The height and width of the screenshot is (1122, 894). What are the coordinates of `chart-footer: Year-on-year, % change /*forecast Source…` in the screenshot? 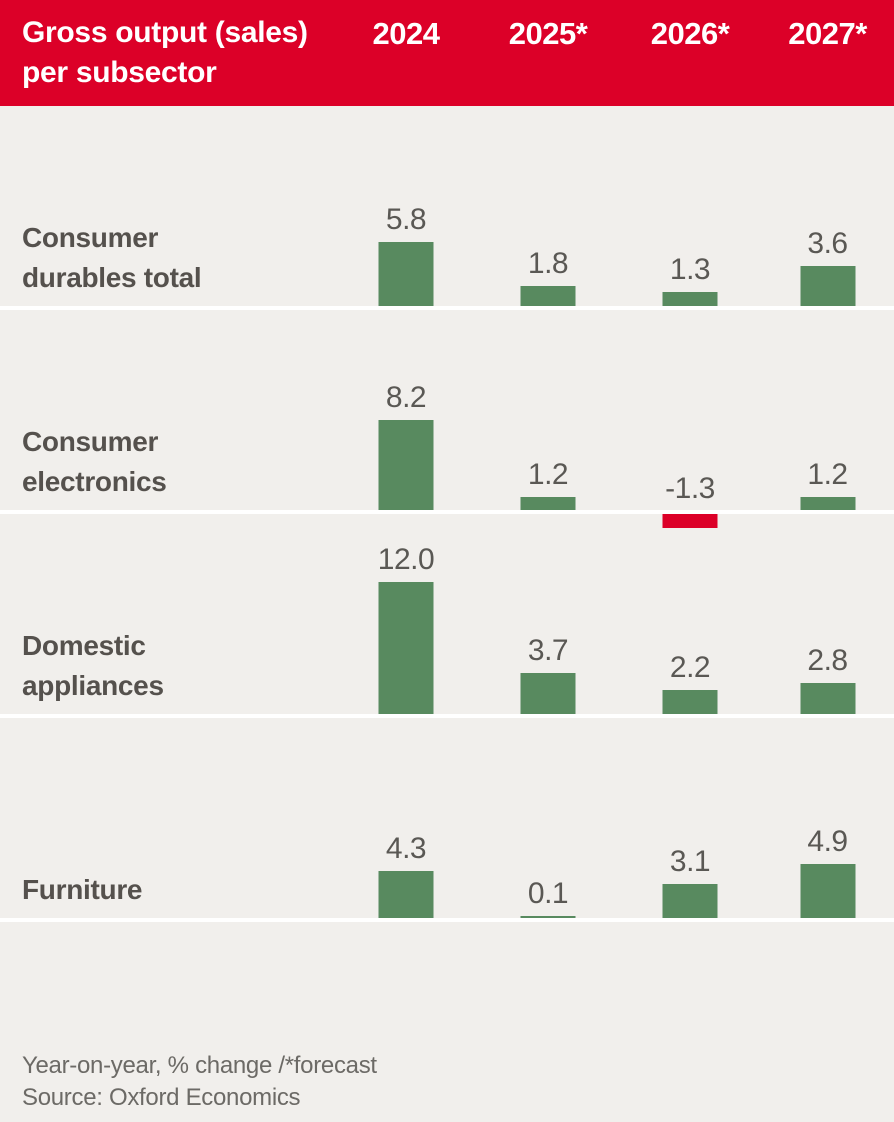 It's located at (199, 1082).